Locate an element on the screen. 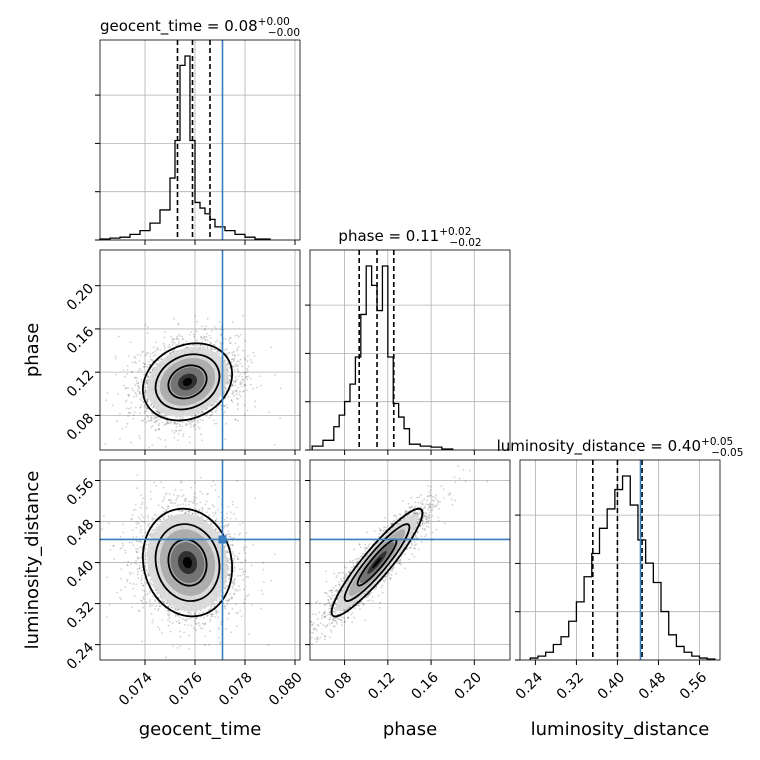 The width and height of the screenshot is (760, 760). title-phase: phase = 0.11+0.02 −0.02 is located at coordinates (409, 237).